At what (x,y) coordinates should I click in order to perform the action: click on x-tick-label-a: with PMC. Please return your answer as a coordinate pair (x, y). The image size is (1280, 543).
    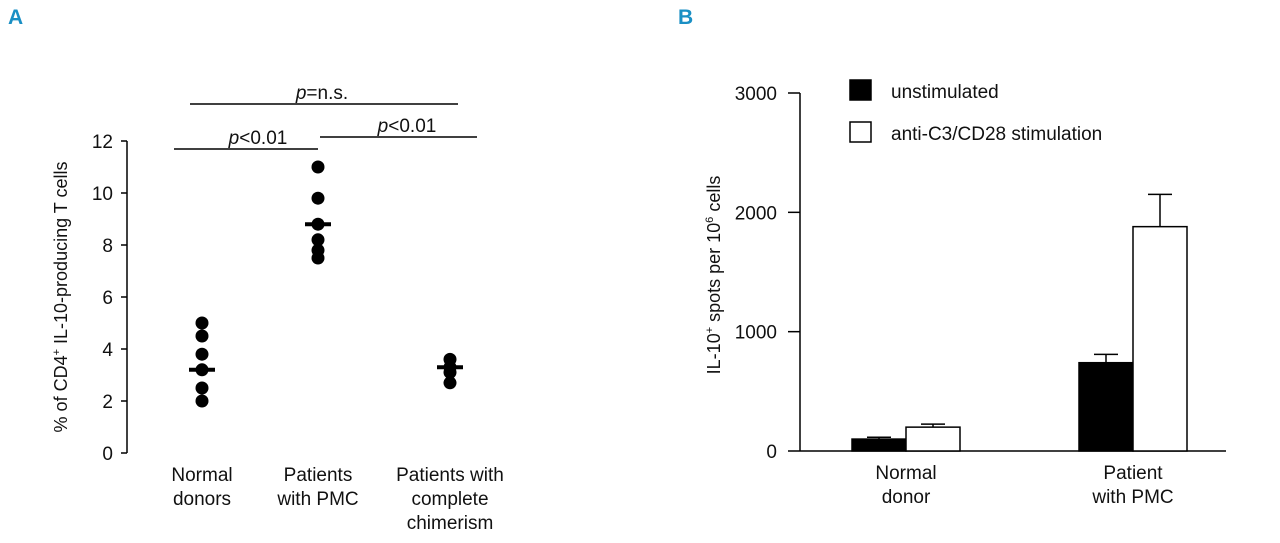
    Looking at the image, I should click on (317, 499).